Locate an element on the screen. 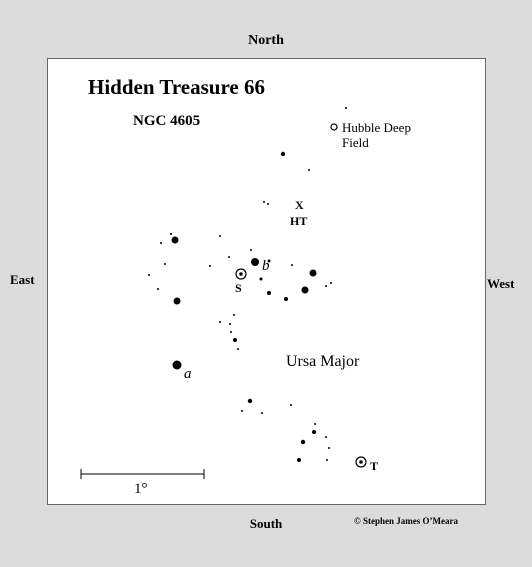 The width and height of the screenshot is (532, 567). constellation-label: Ursa Major is located at coordinates (323, 361).